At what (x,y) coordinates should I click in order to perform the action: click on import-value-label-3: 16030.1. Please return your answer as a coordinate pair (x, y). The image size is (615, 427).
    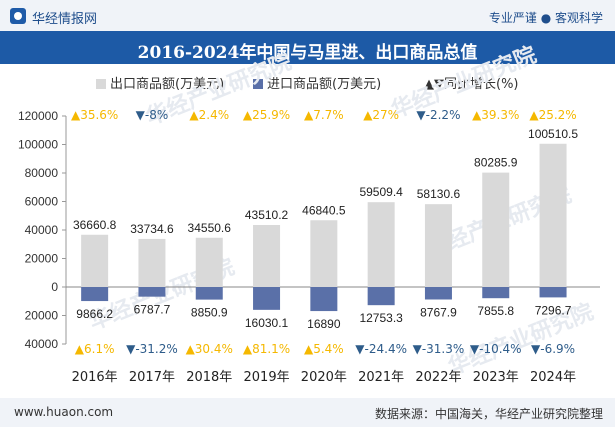
    Looking at the image, I should click on (267, 323).